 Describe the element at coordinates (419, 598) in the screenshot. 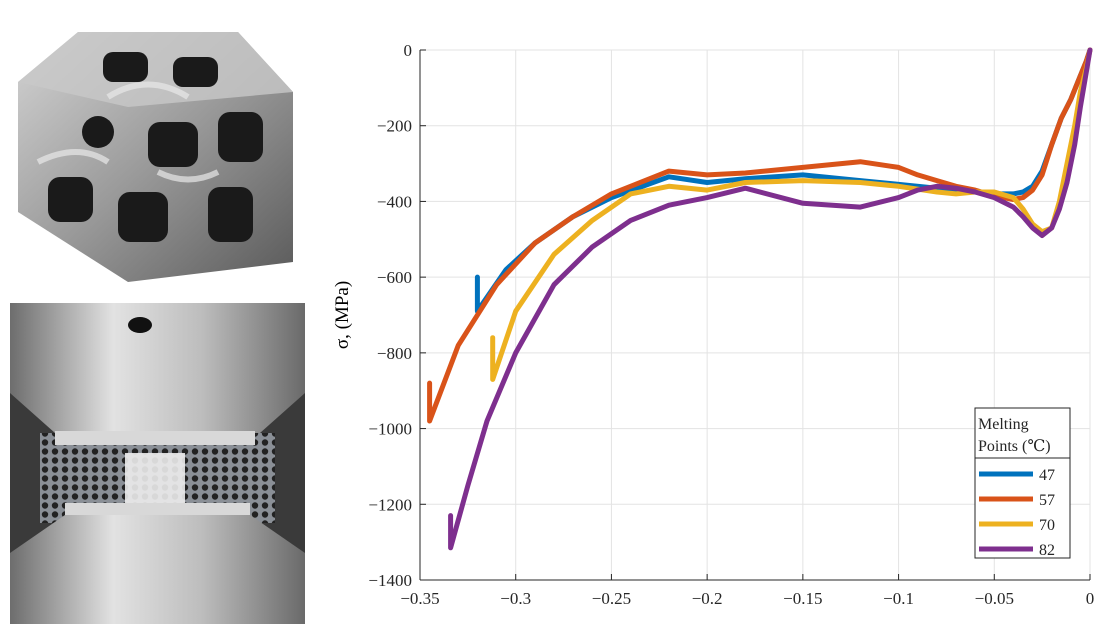

I see `x-tick-label: −0.35` at that location.